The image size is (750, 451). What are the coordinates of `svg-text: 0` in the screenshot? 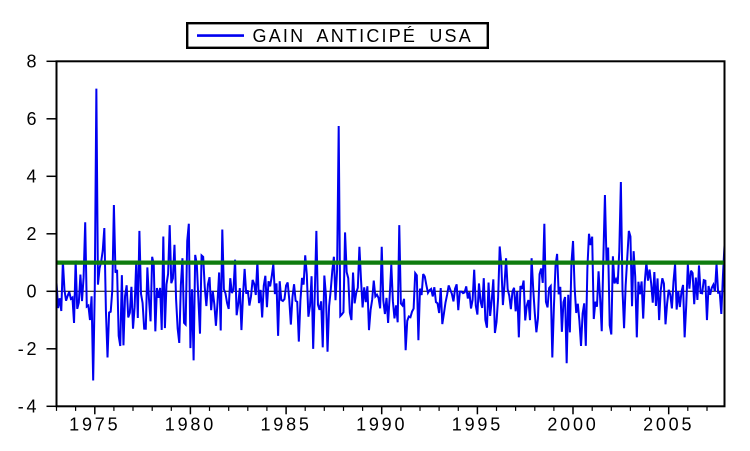 It's located at (32, 292).